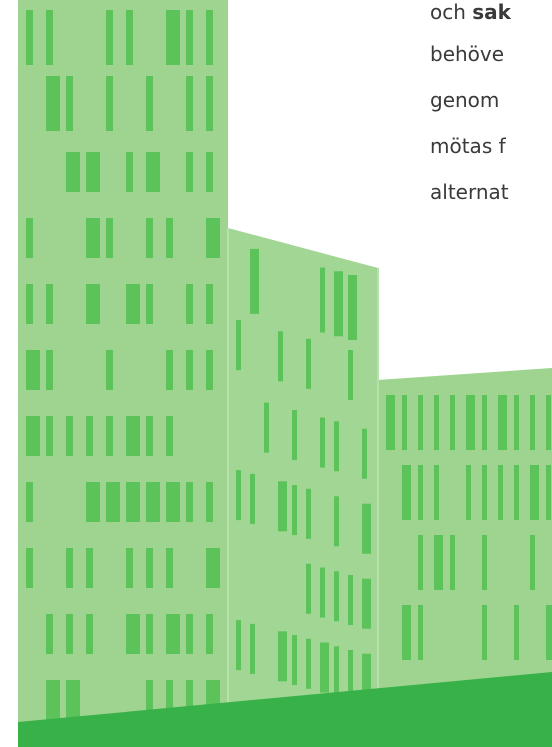  Describe the element at coordinates (451, 12) in the screenshot. I see `text: och` at that location.